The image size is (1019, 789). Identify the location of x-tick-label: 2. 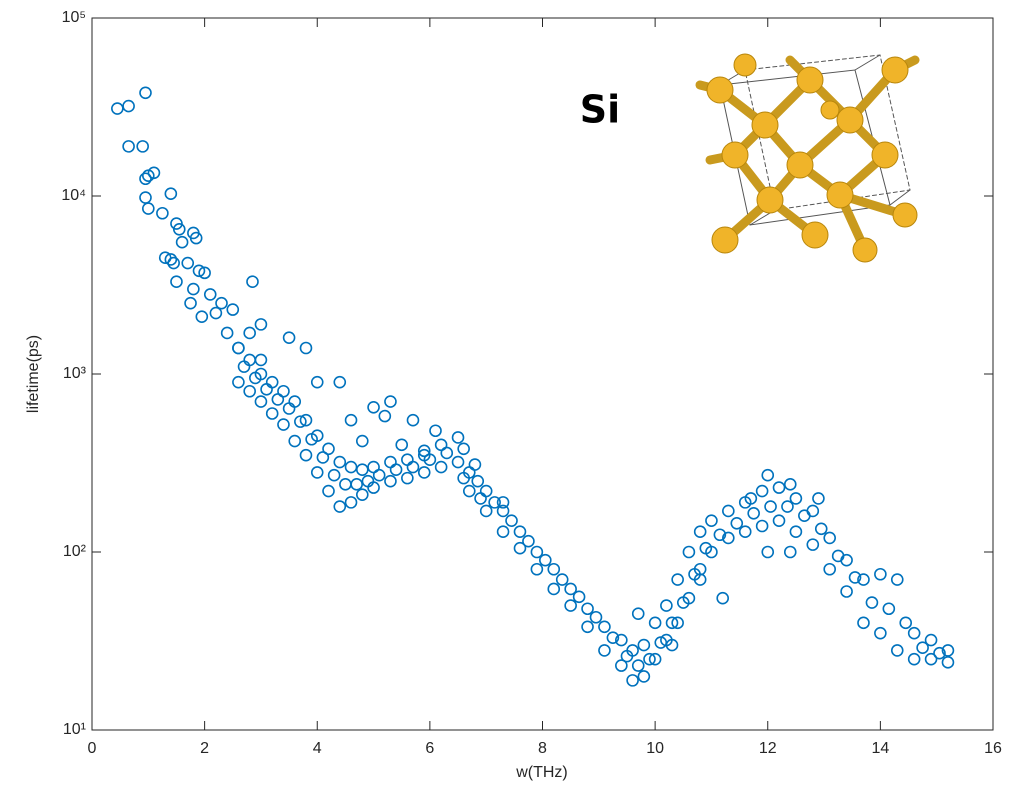
(204, 748).